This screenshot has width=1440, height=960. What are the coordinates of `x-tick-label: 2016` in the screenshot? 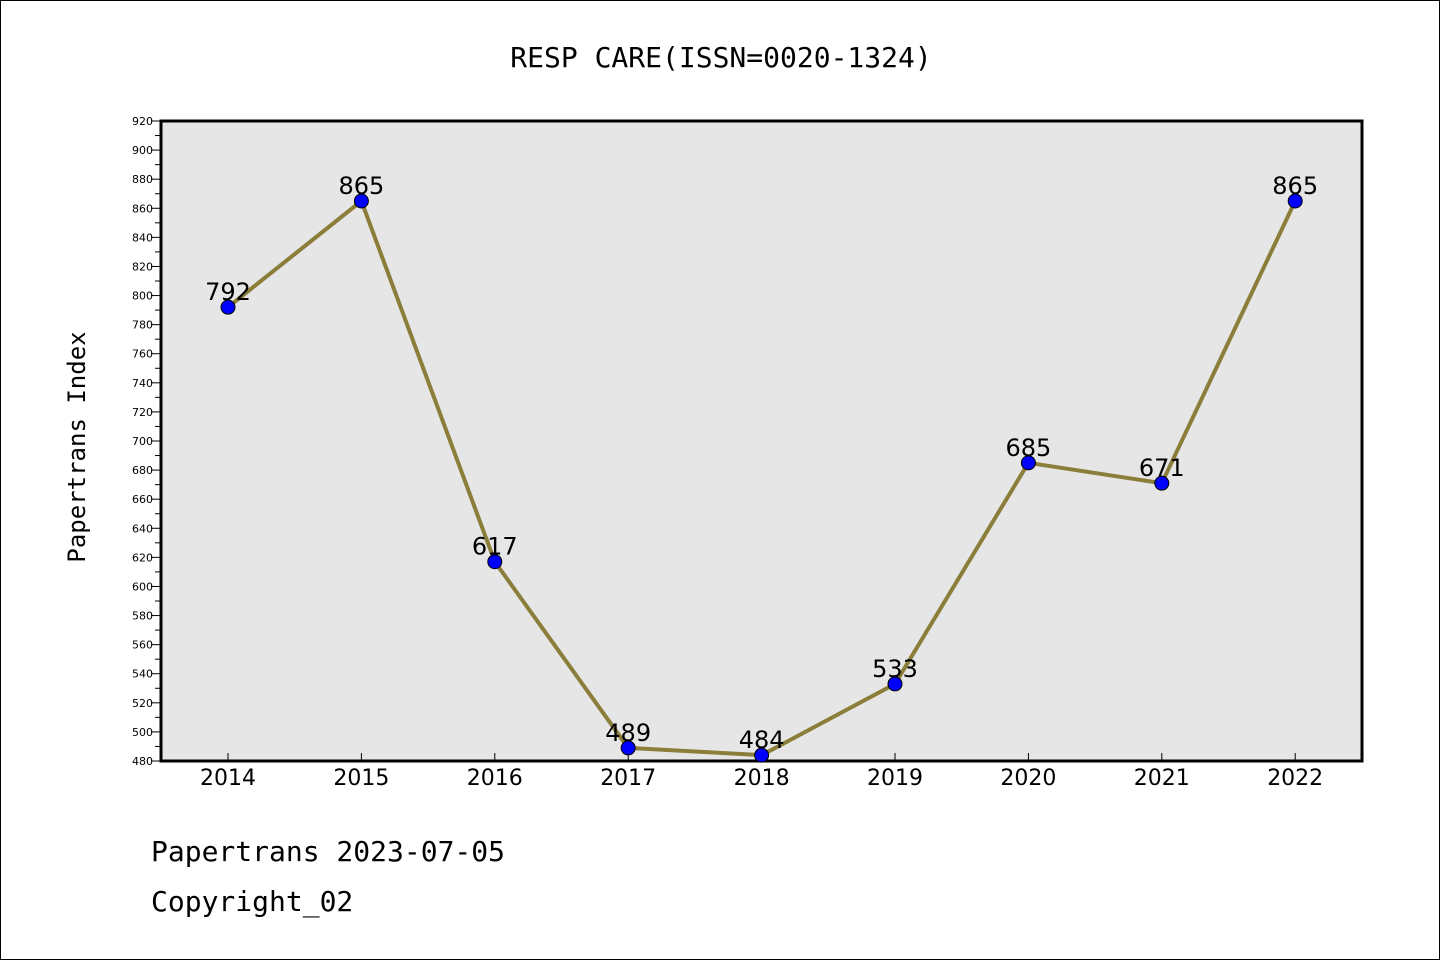 It's located at (495, 778).